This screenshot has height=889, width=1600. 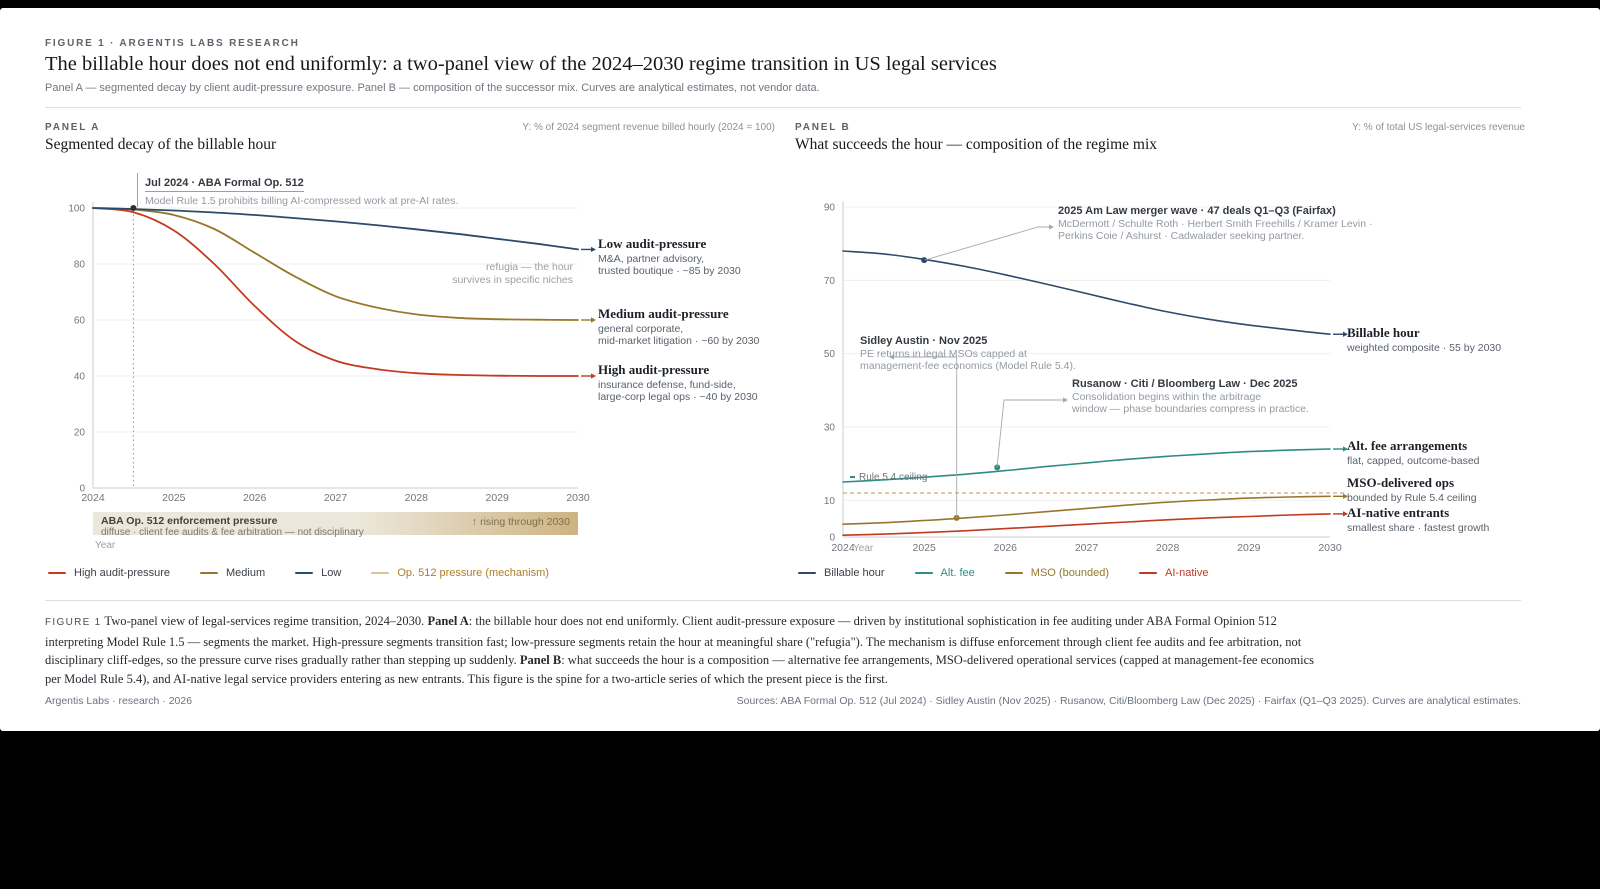 I want to click on y-tick-label: 20, so click(x=80, y=433).